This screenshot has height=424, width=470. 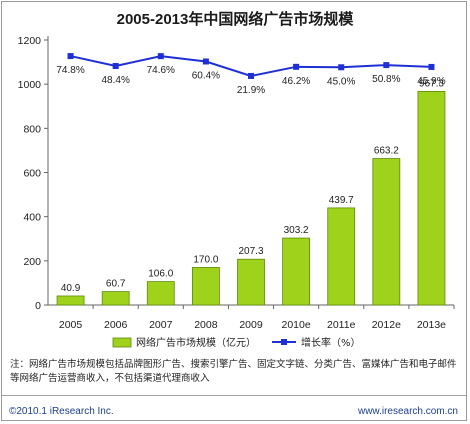 What do you see at coordinates (296, 66) in the screenshot?
I see `growth-marker-2010e` at bounding box center [296, 66].